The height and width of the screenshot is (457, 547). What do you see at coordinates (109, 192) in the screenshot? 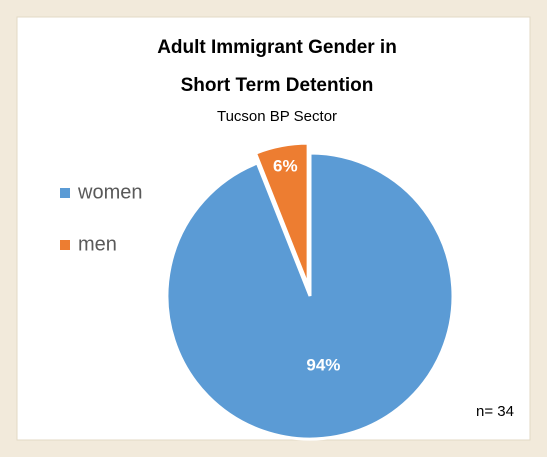
I see `legend-label: women` at bounding box center [109, 192].